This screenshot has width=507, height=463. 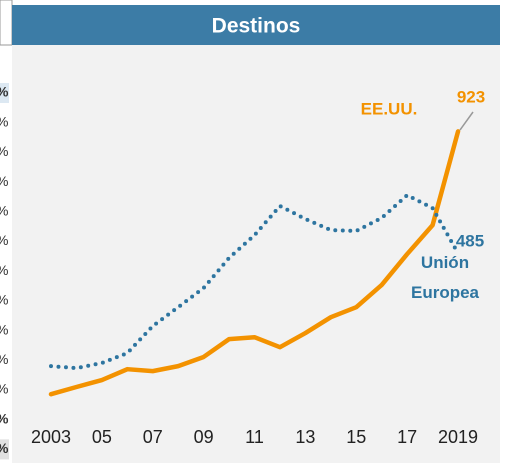 What do you see at coordinates (470, 241) in the screenshot?
I see `end-label: 485` at bounding box center [470, 241].